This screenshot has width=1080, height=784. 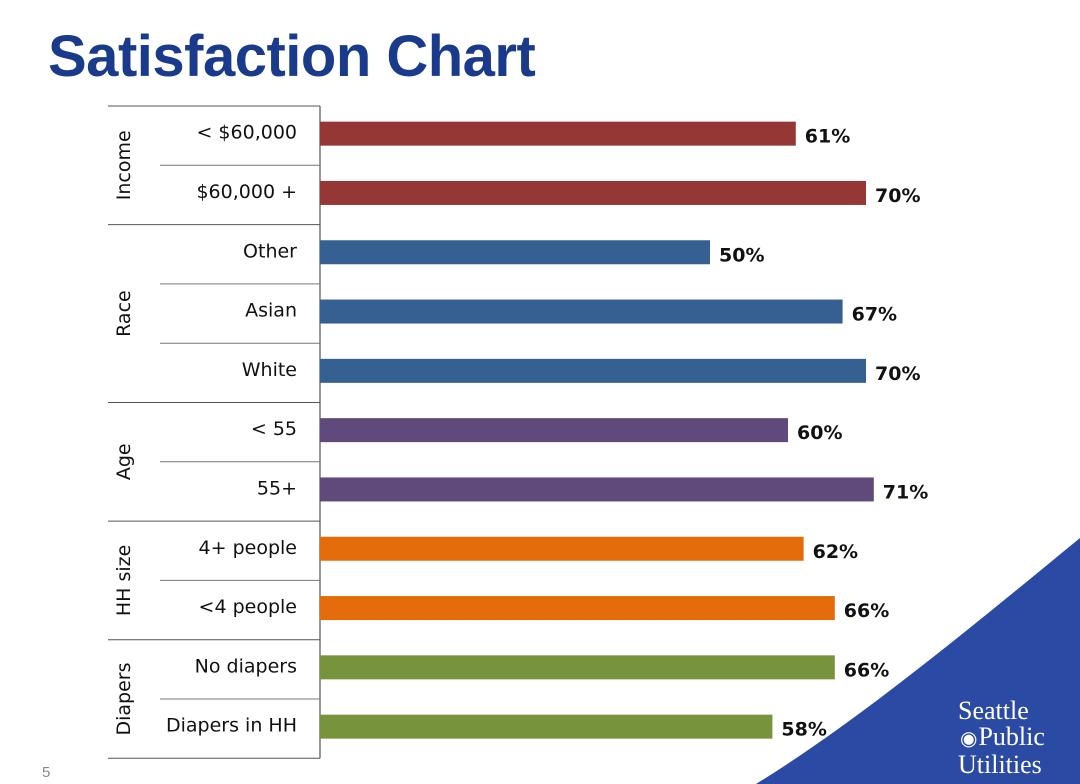 I want to click on category-label-asian: Asian, so click(x=271, y=311).